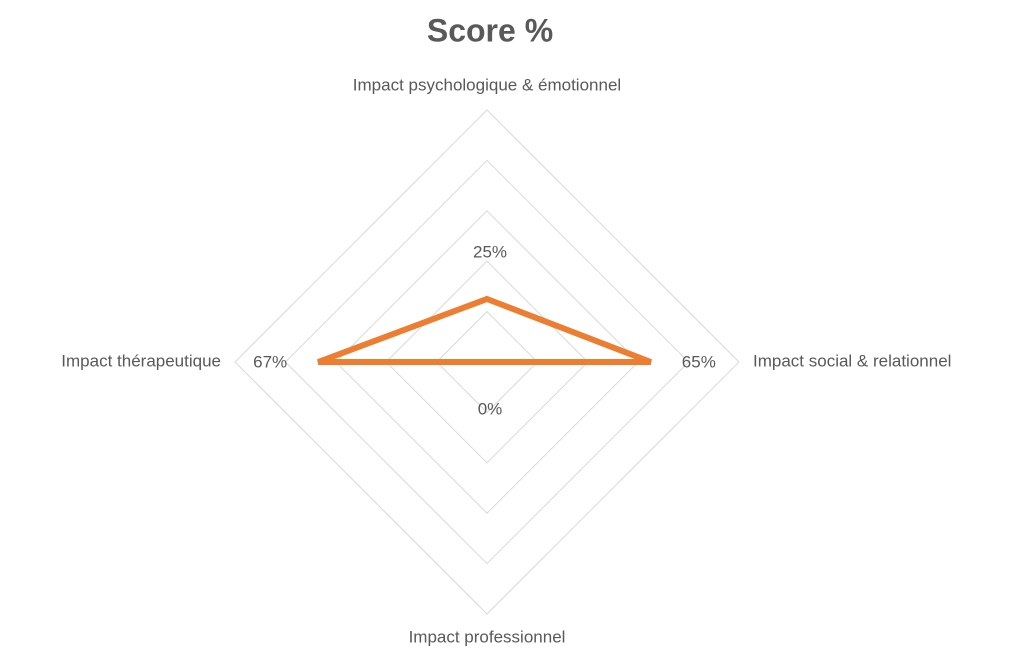 The image size is (1019, 648). I want to click on data-label: 65%, so click(699, 361).